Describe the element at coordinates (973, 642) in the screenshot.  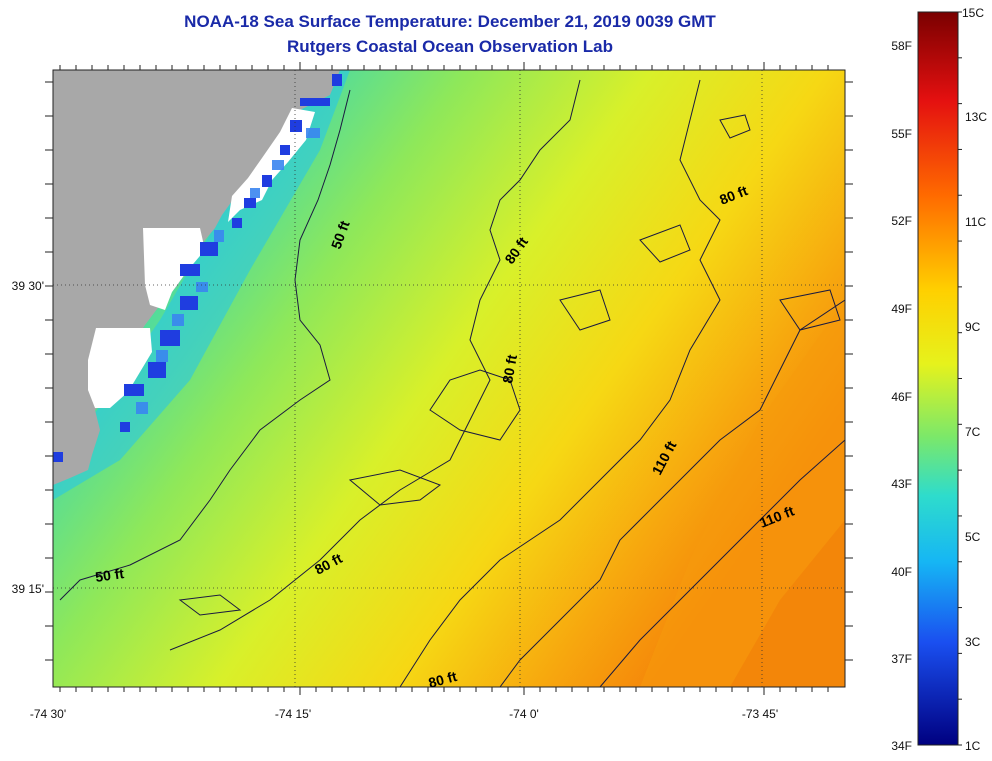
I see `colorbar-c-label-3: 3C` at that location.